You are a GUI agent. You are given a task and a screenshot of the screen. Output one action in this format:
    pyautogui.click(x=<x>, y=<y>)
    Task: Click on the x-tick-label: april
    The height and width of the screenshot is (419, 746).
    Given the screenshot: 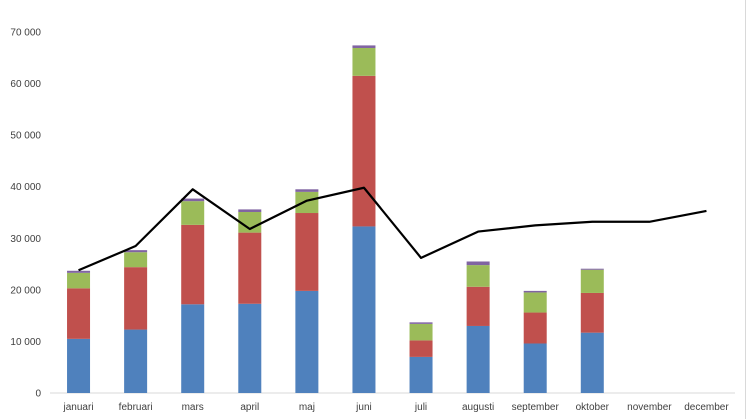 What is the action you would take?
    pyautogui.click(x=249, y=407)
    